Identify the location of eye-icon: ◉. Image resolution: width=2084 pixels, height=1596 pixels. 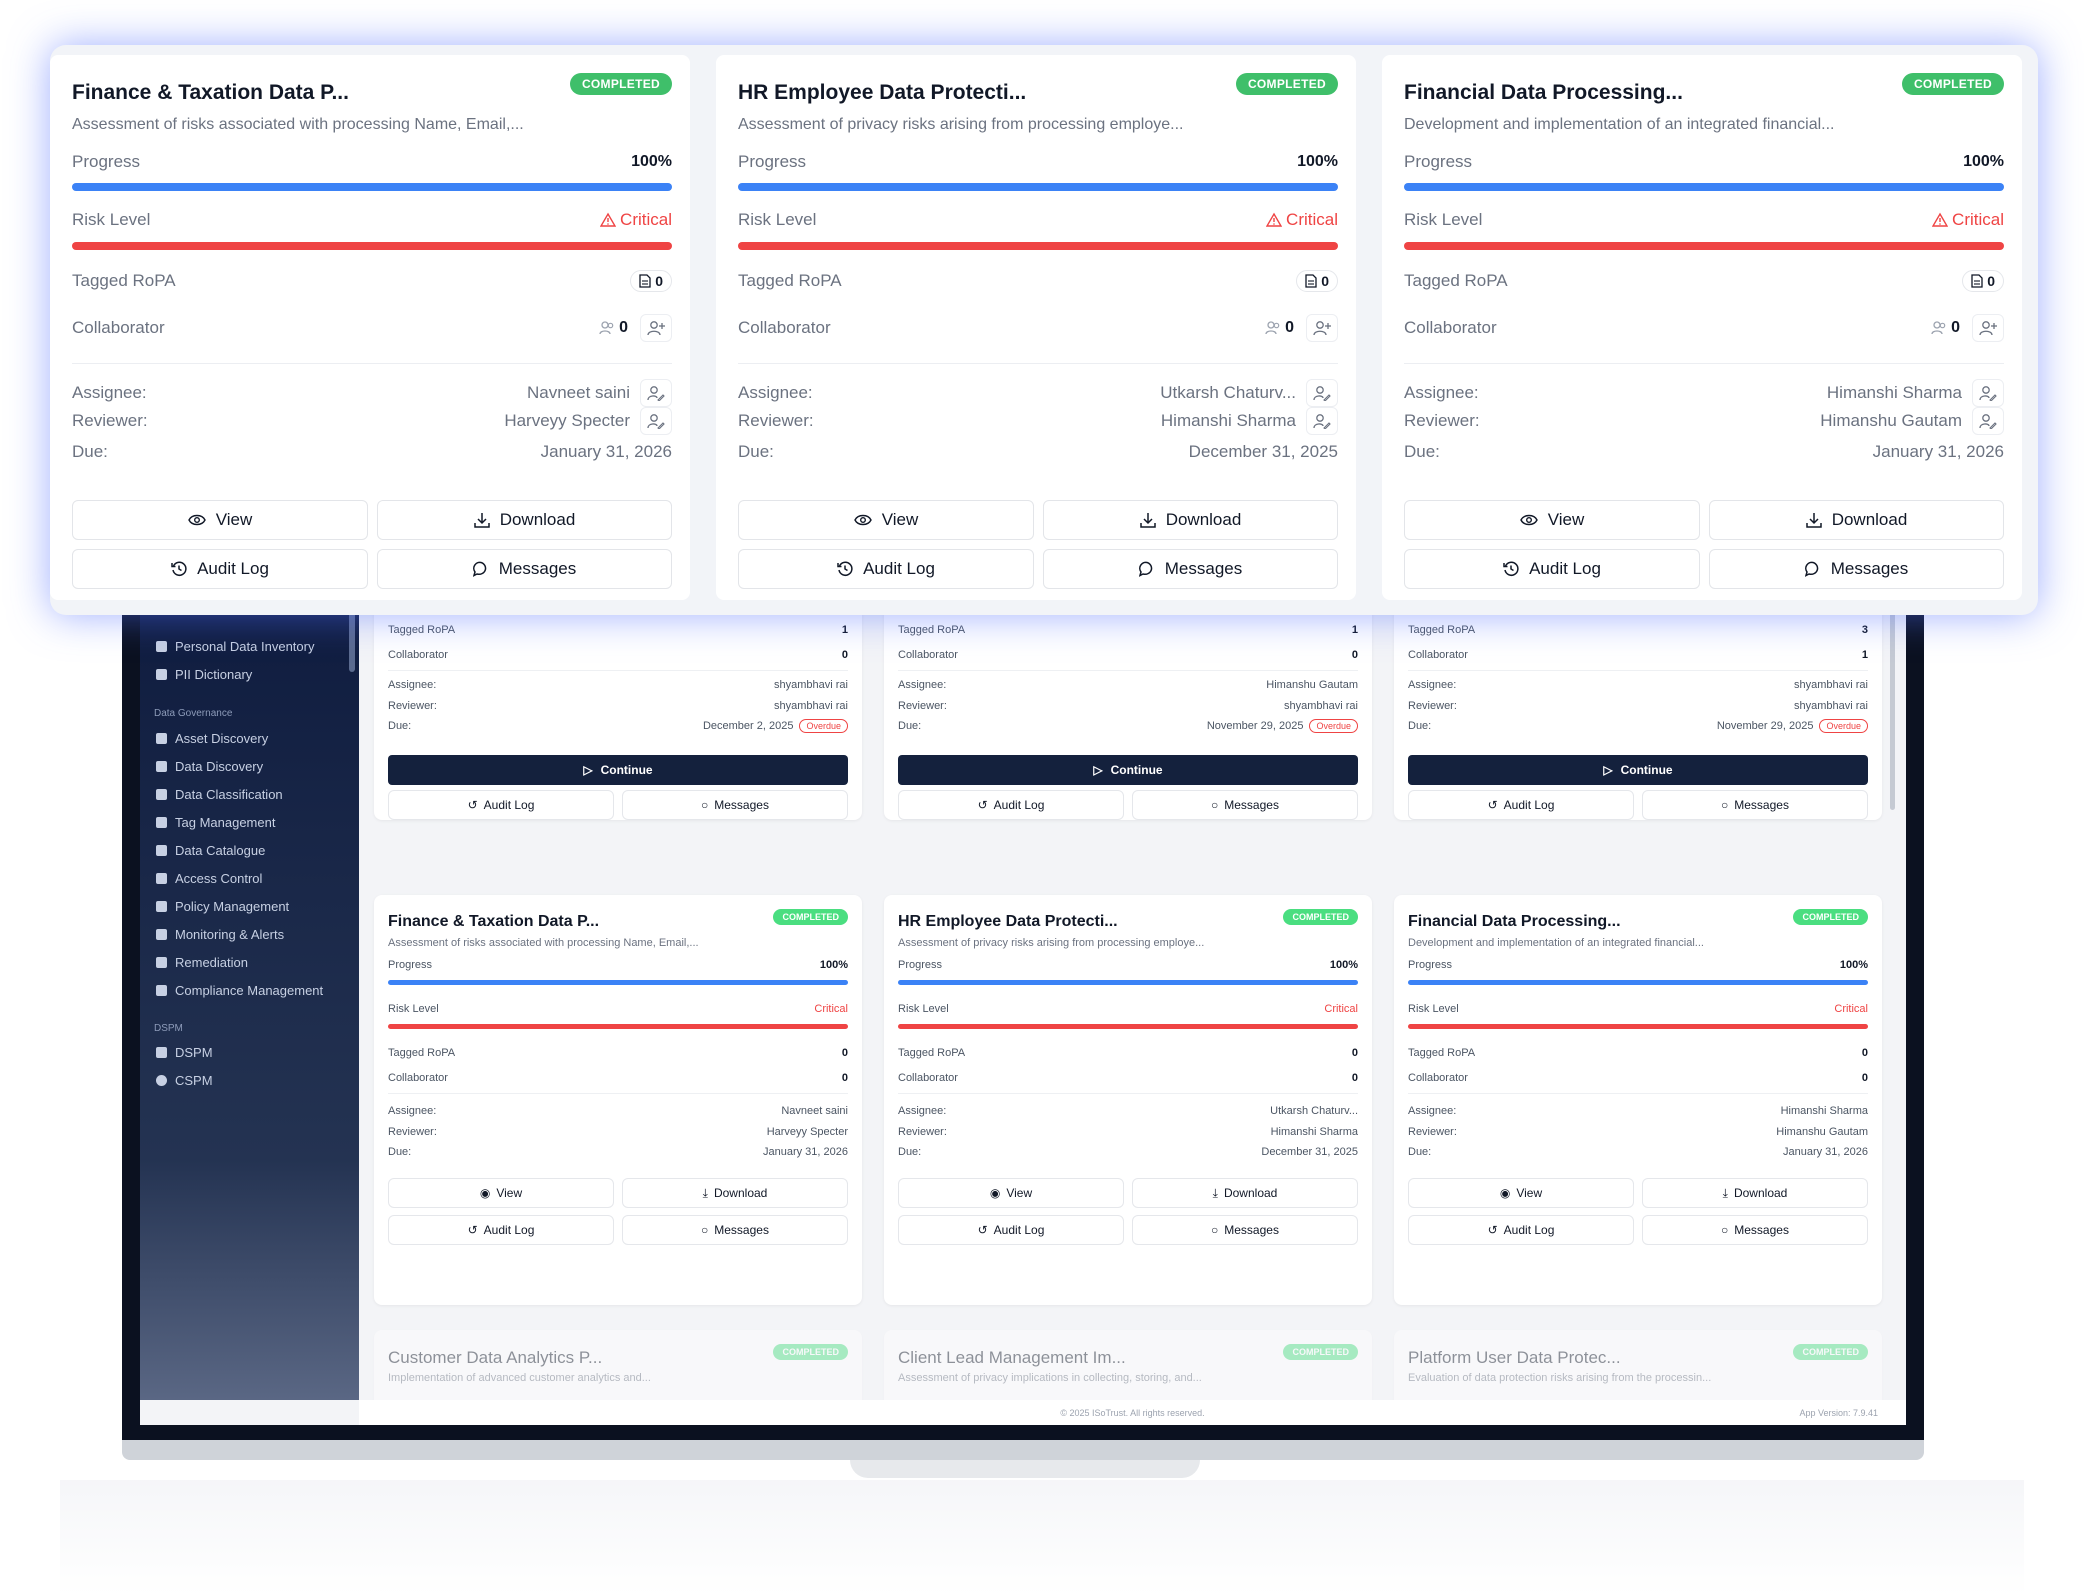
(995, 1193).